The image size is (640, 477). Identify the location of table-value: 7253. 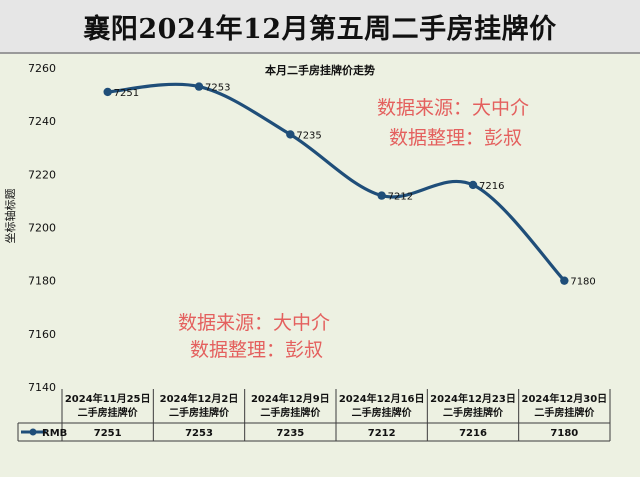
(199, 433).